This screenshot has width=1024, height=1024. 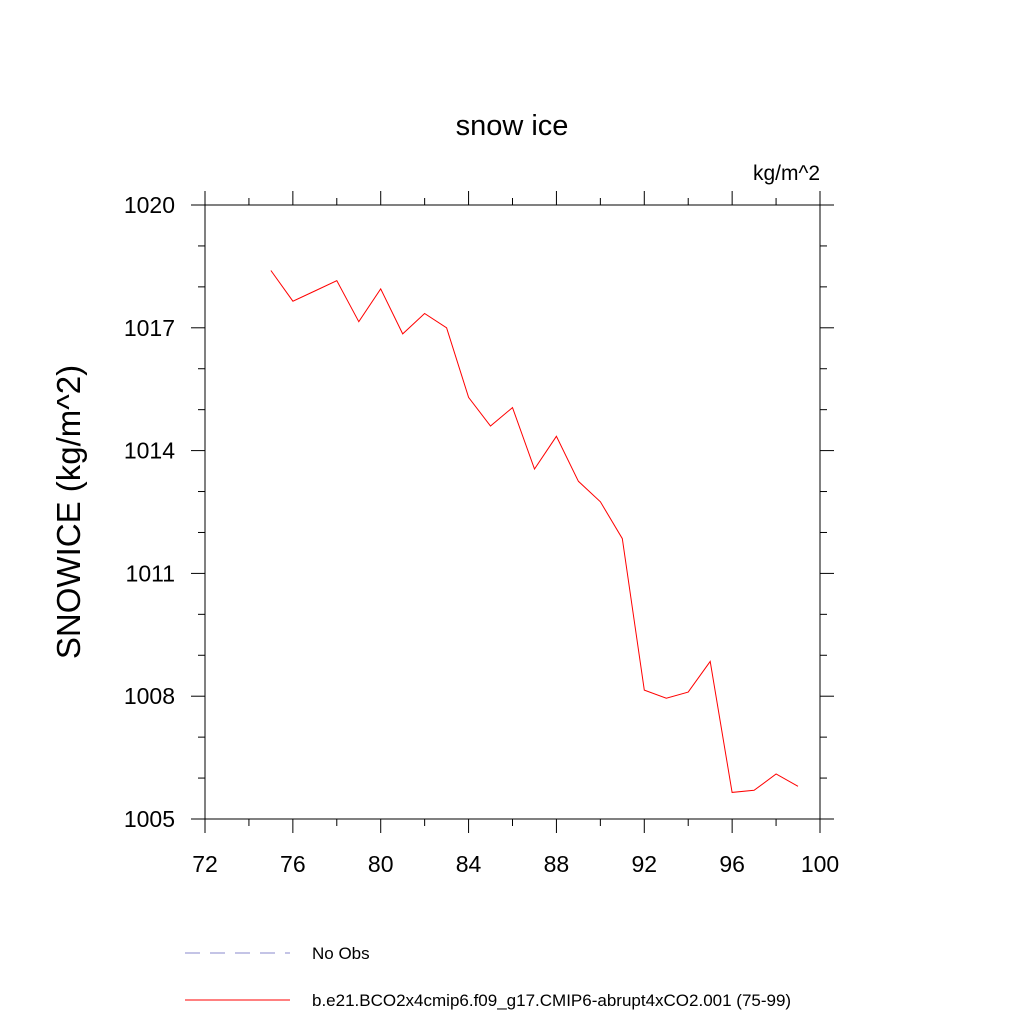 What do you see at coordinates (820, 864) in the screenshot?
I see `x-tick-label: 100` at bounding box center [820, 864].